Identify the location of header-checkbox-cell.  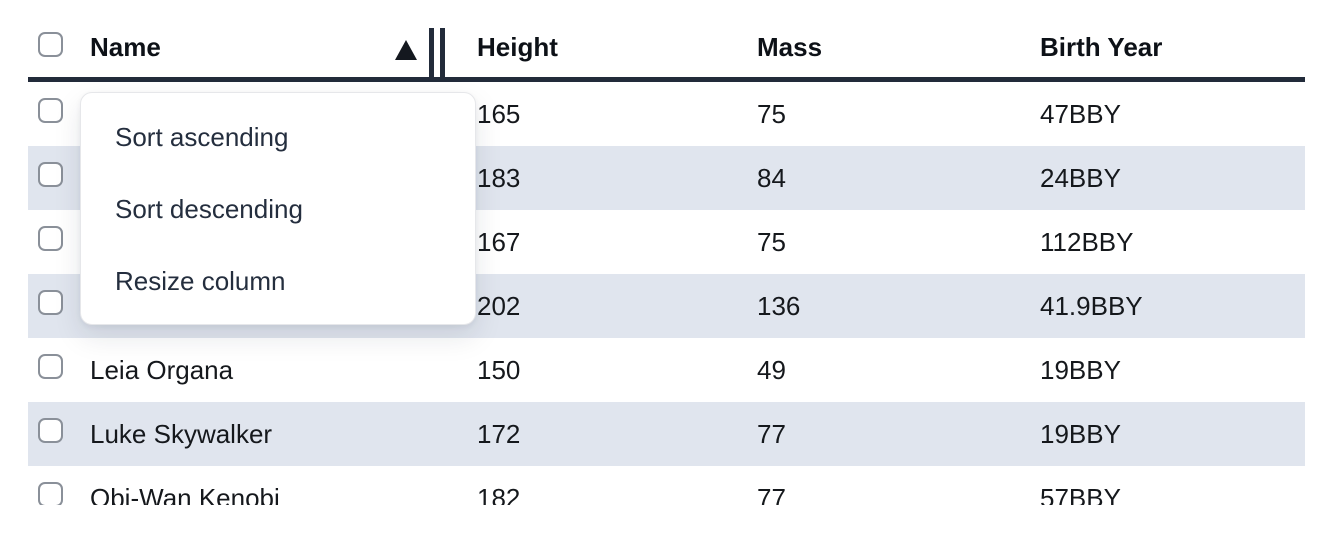
(59, 47).